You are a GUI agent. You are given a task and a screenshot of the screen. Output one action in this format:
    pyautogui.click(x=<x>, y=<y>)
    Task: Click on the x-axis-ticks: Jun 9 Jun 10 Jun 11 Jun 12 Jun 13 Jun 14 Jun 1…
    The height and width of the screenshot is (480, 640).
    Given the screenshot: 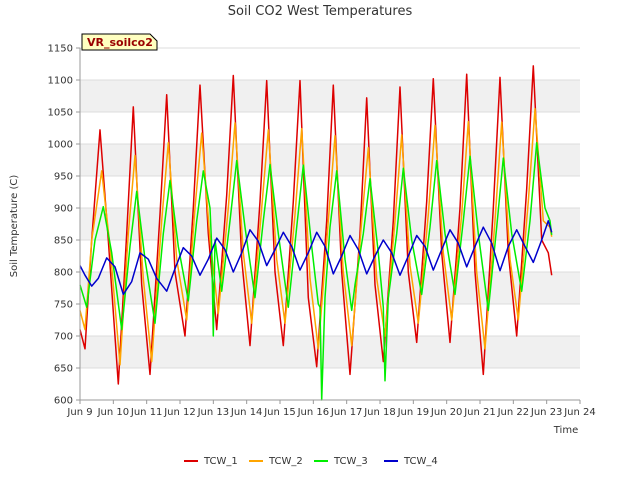 What is the action you would take?
    pyautogui.click(x=331, y=409)
    